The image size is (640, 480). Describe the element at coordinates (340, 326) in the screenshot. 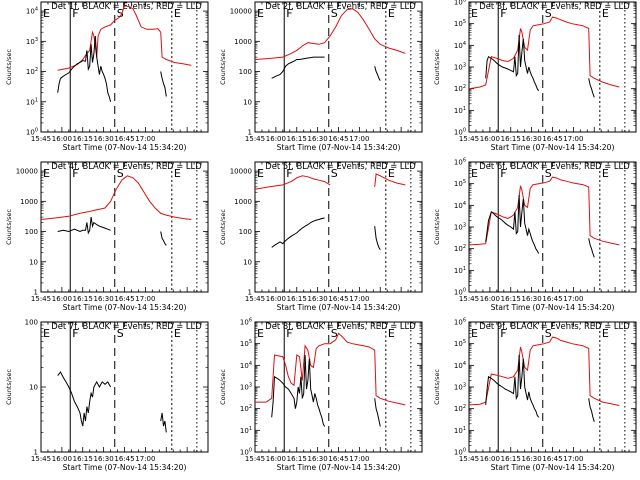

I see `chart-title: Det 8f, BLACK = Events, RED = LLD` at that location.